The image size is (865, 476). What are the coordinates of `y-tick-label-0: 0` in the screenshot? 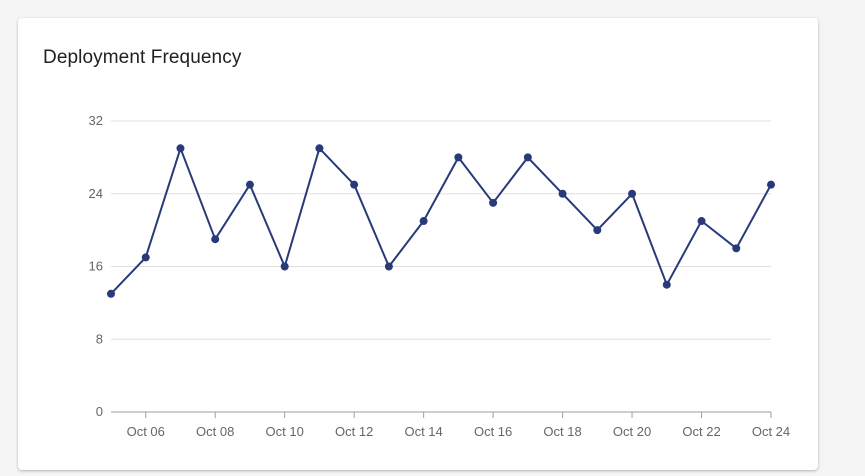 It's located at (99, 411).